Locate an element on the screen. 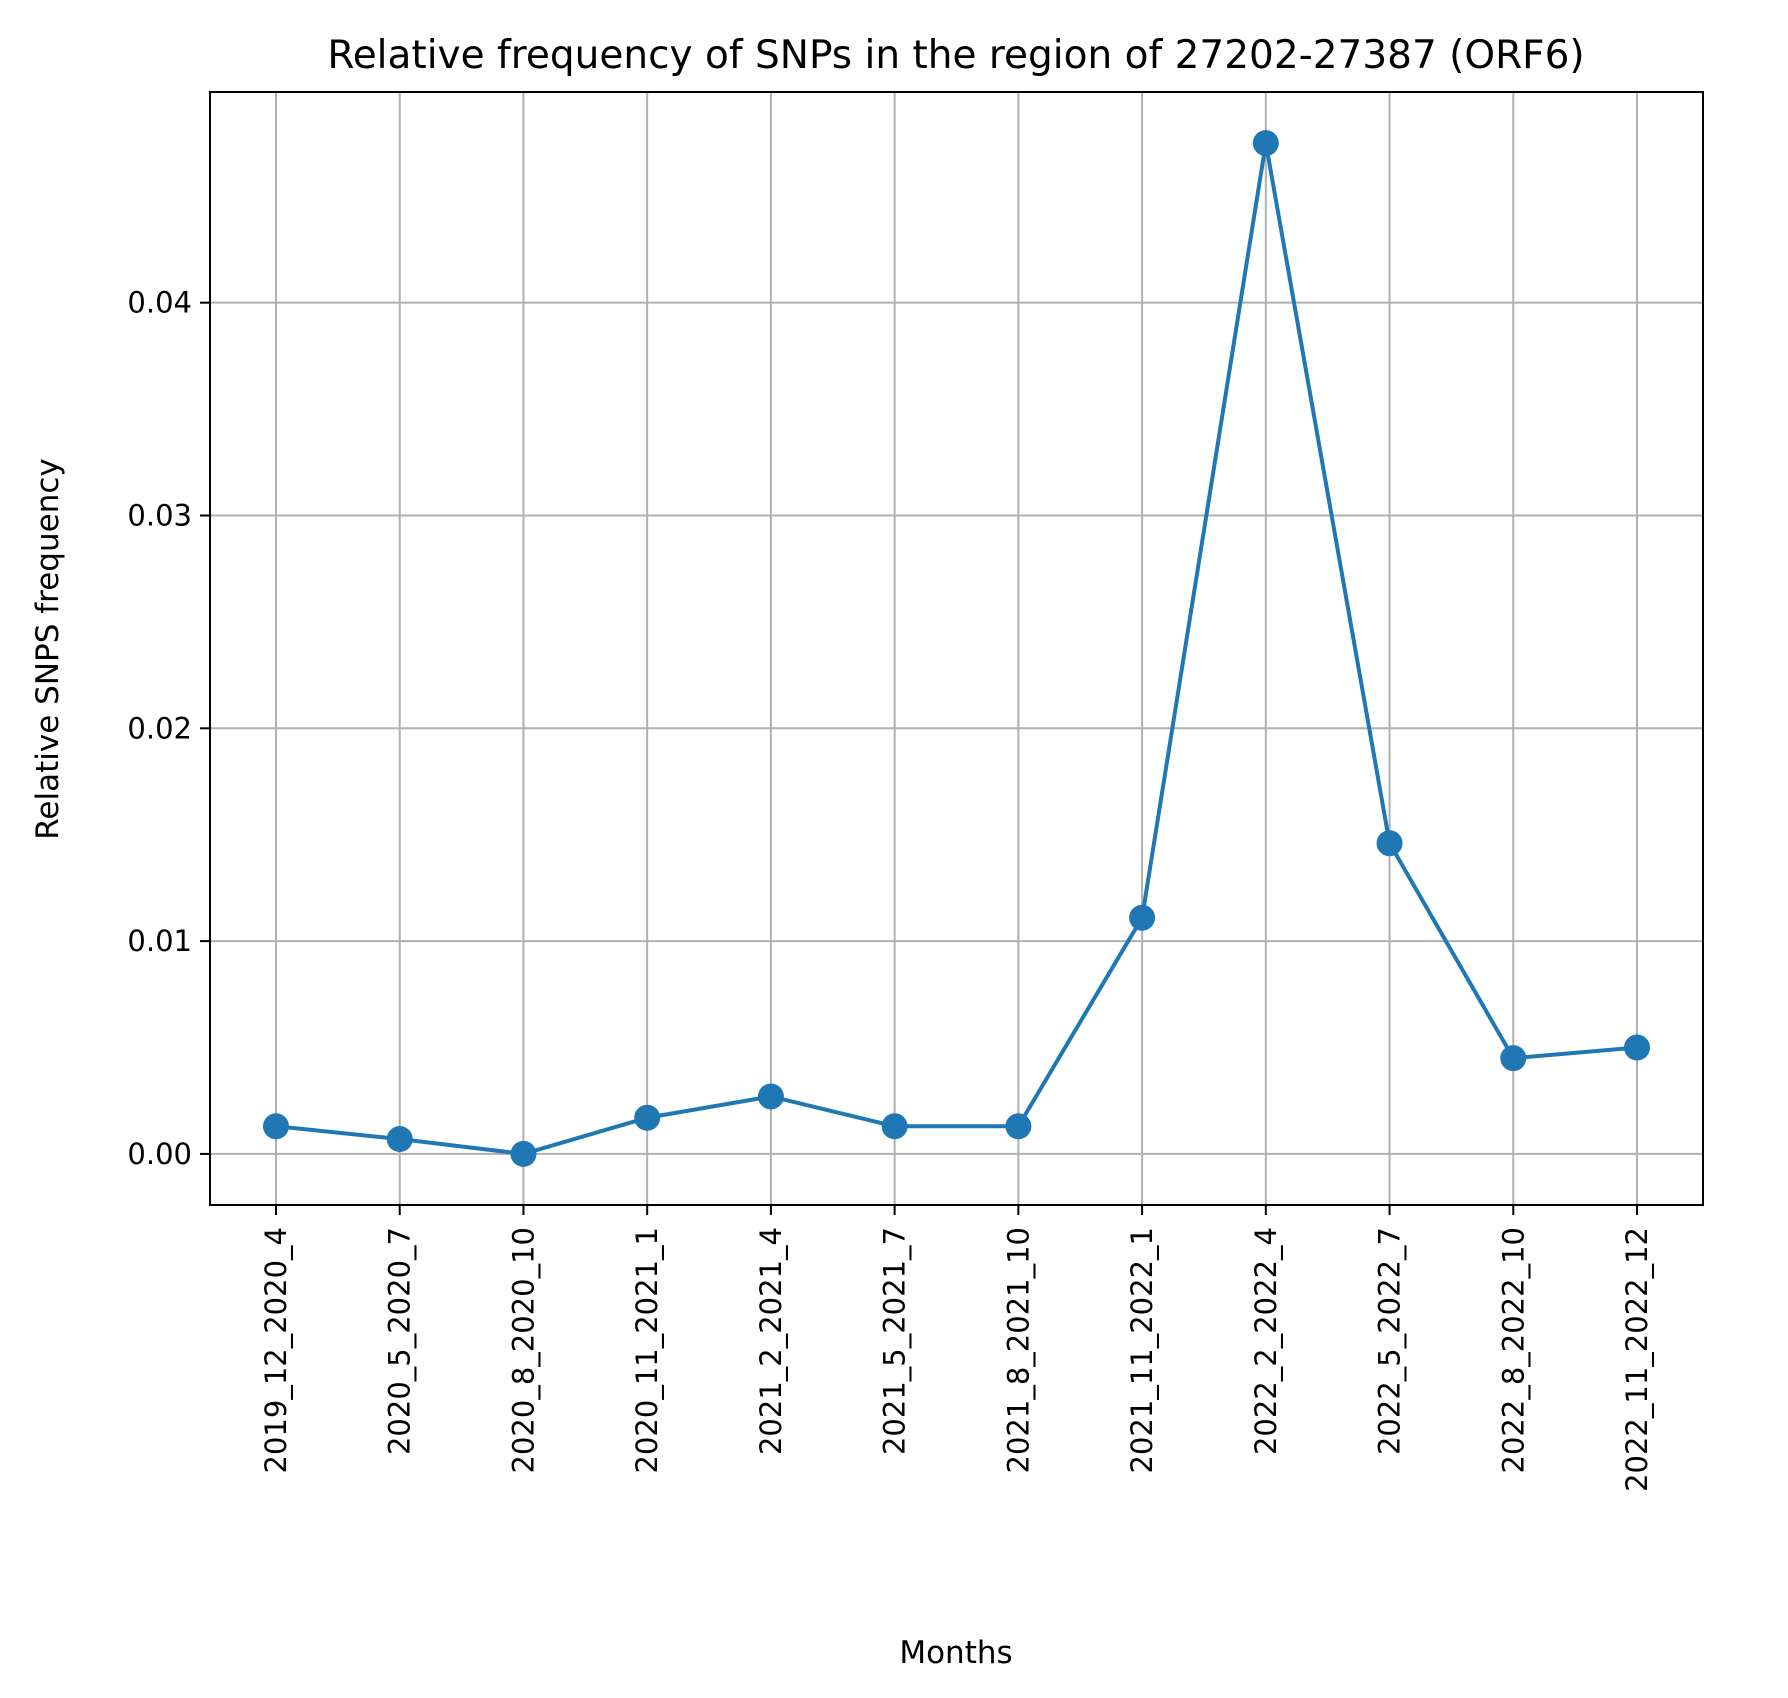  y-tick-label: 0.00 is located at coordinates (159, 1154).